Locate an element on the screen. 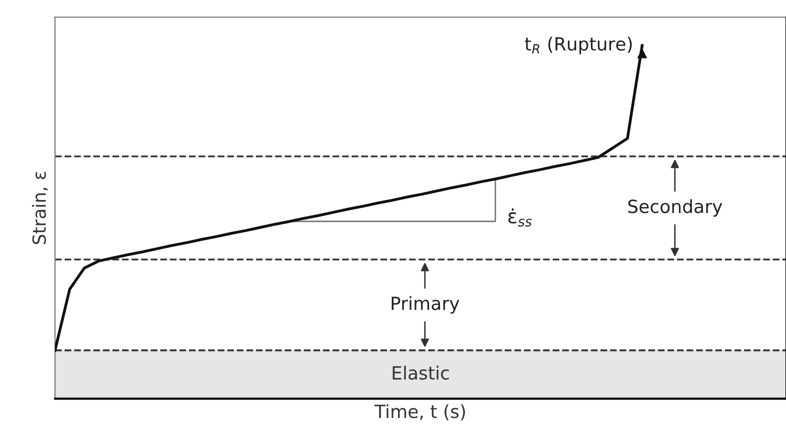 The image size is (786, 431). annotation: Secondary is located at coordinates (675, 208).